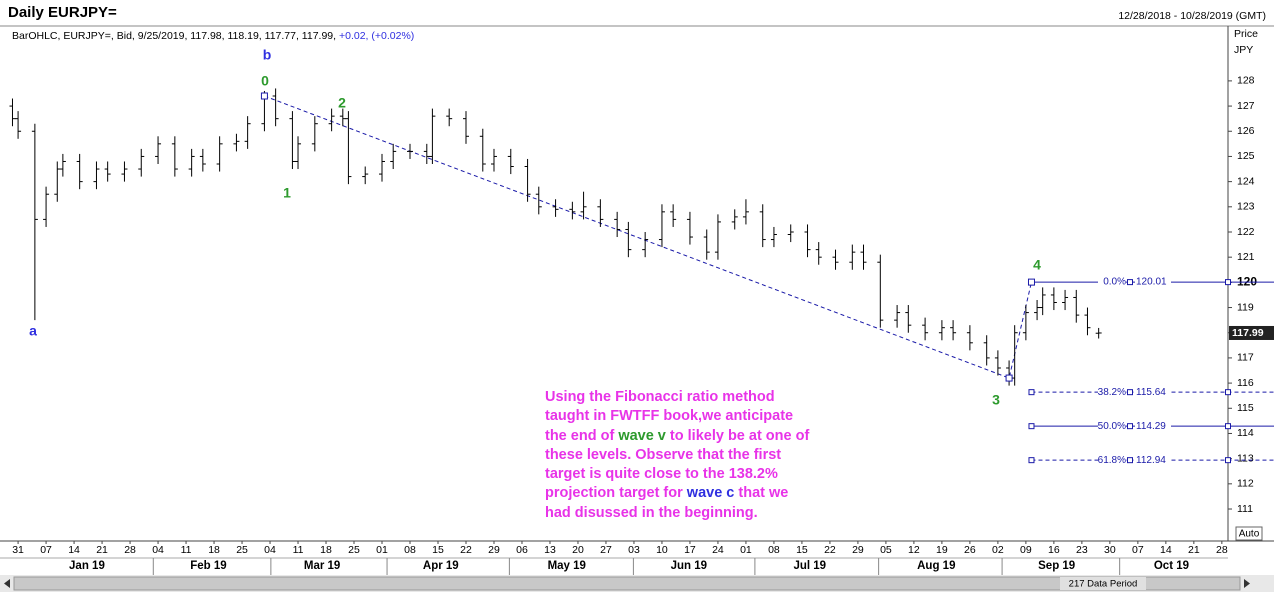 The width and height of the screenshot is (1274, 592). What do you see at coordinates (690, 550) in the screenshot?
I see `x-tick-label: 17` at bounding box center [690, 550].